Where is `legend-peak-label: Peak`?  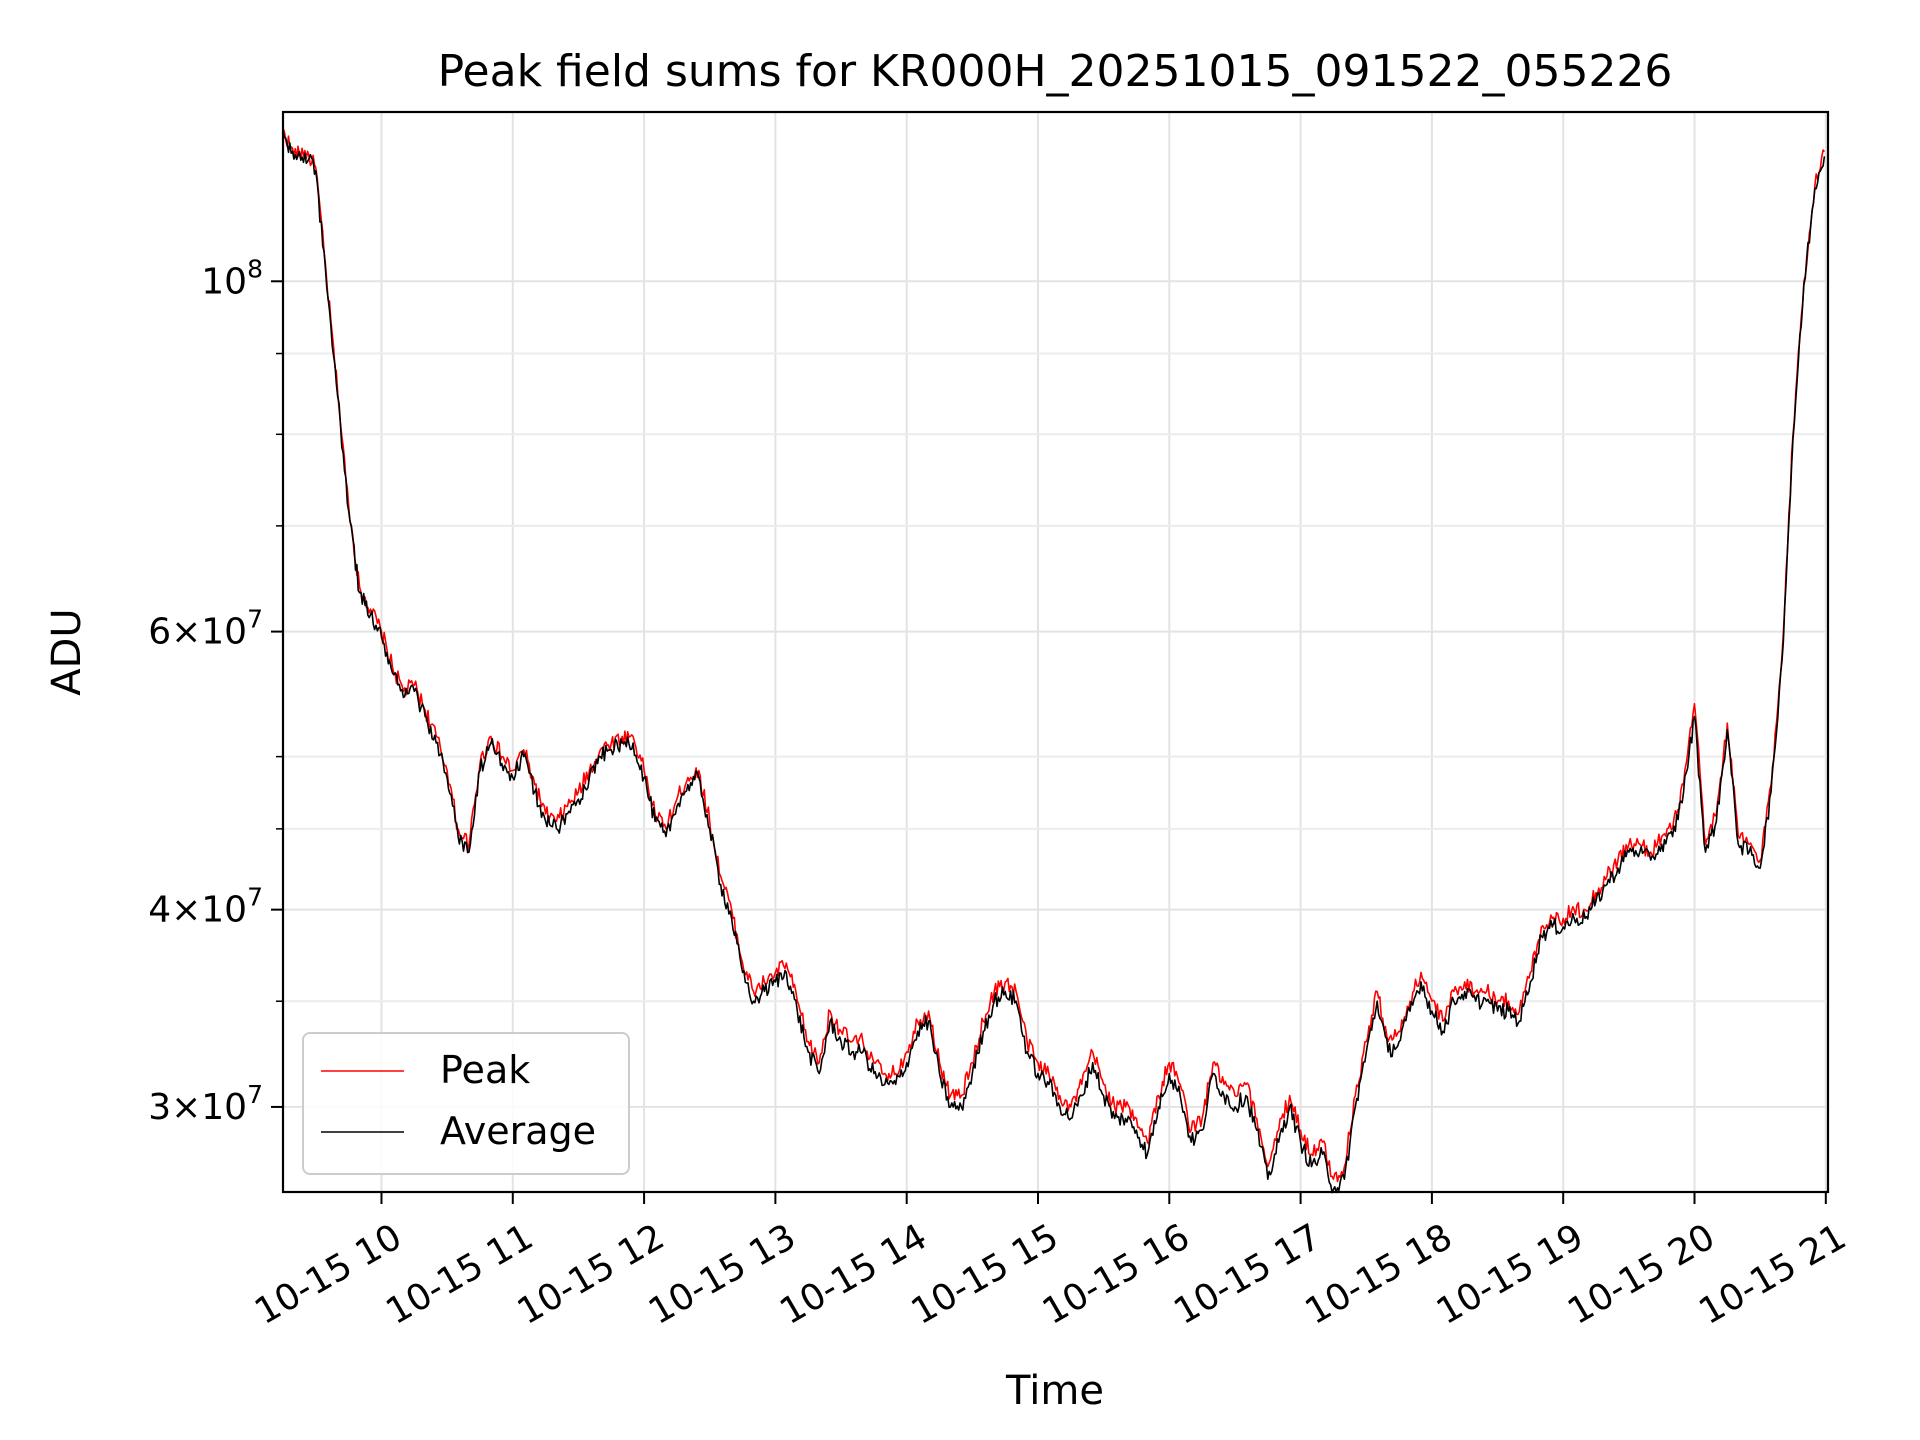
legend-peak-label: Peak is located at coordinates (485, 1070).